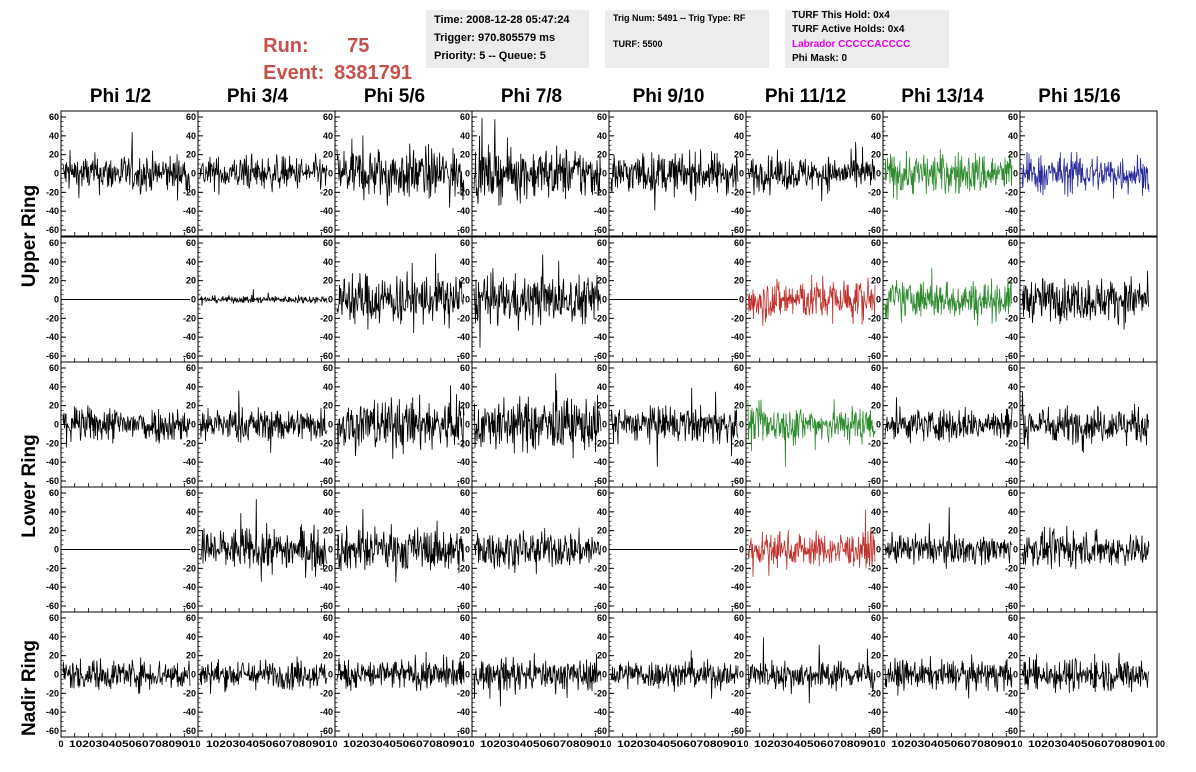 This screenshot has height=772, width=1196. I want to click on x-tick-label: 0, so click(197, 744).